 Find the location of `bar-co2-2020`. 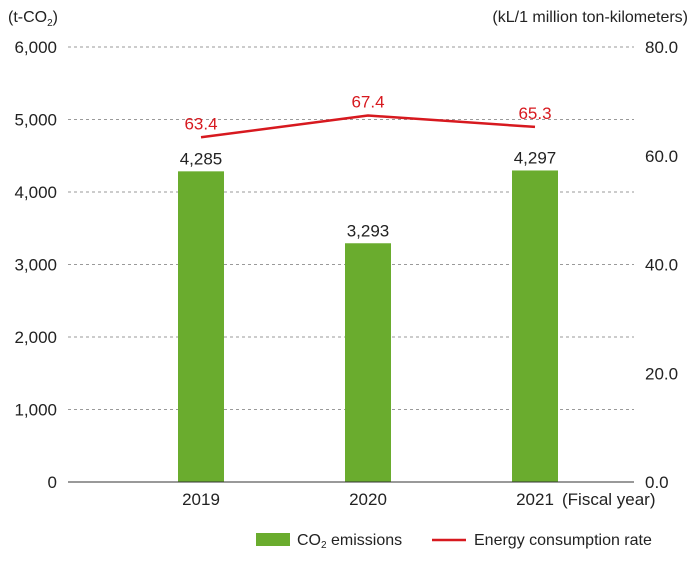

bar-co2-2020 is located at coordinates (368, 362).